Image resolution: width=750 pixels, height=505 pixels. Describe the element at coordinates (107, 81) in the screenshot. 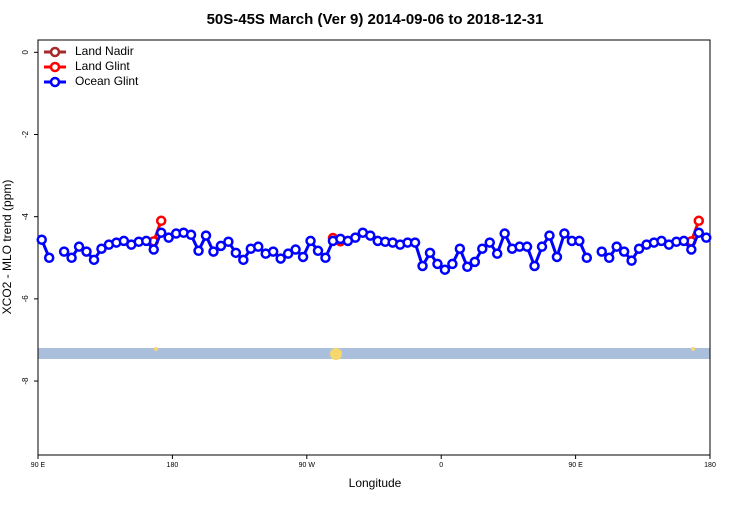

I see `legend-label: Ocean Glint` at that location.